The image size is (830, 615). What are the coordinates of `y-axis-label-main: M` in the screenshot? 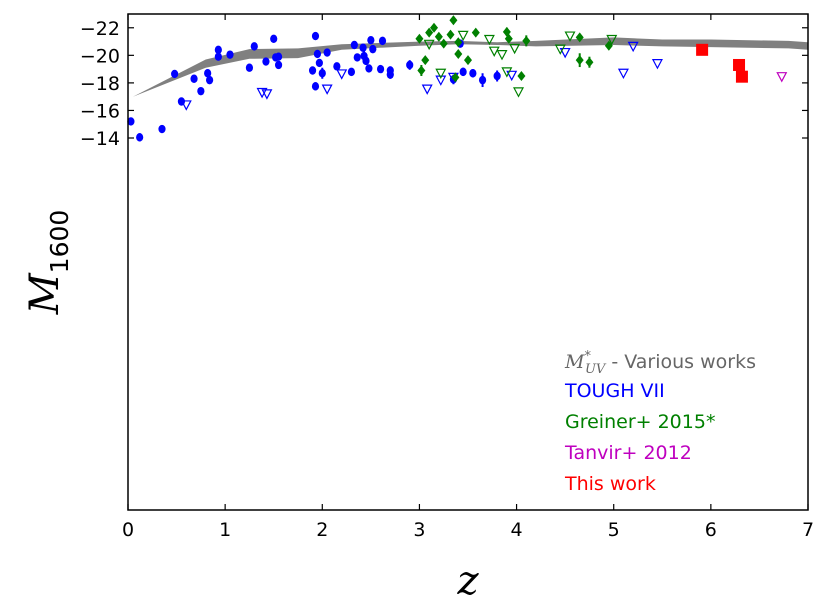 It's located at (45, 293).